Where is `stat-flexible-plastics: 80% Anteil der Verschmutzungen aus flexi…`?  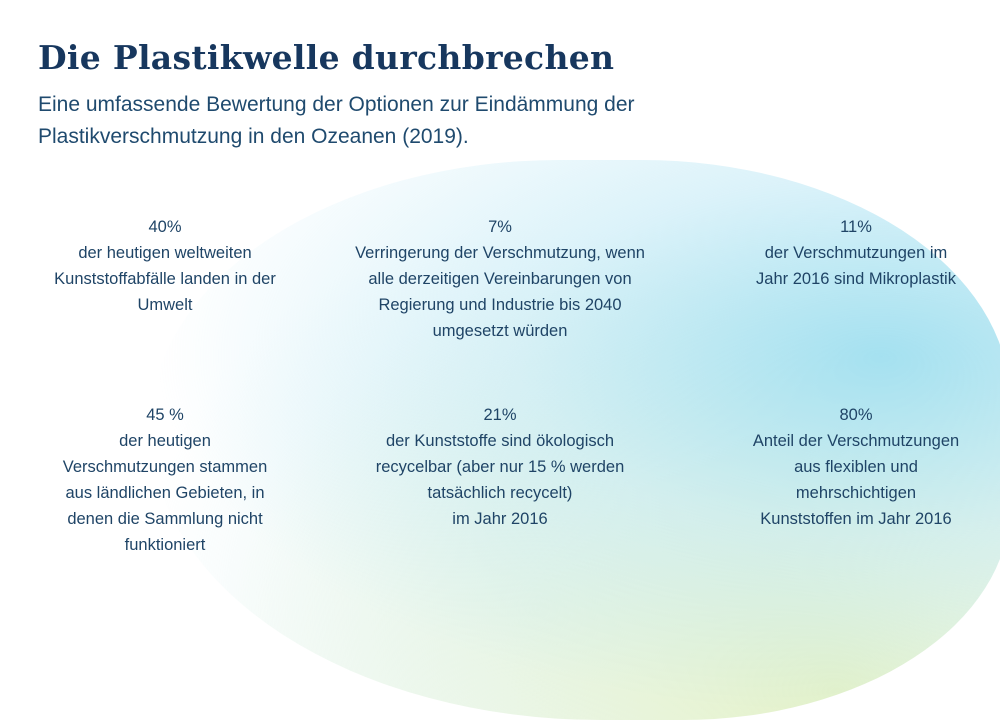 stat-flexible-plastics: 80% Anteil der Verschmutzungen aus flexi… is located at coordinates (856, 467).